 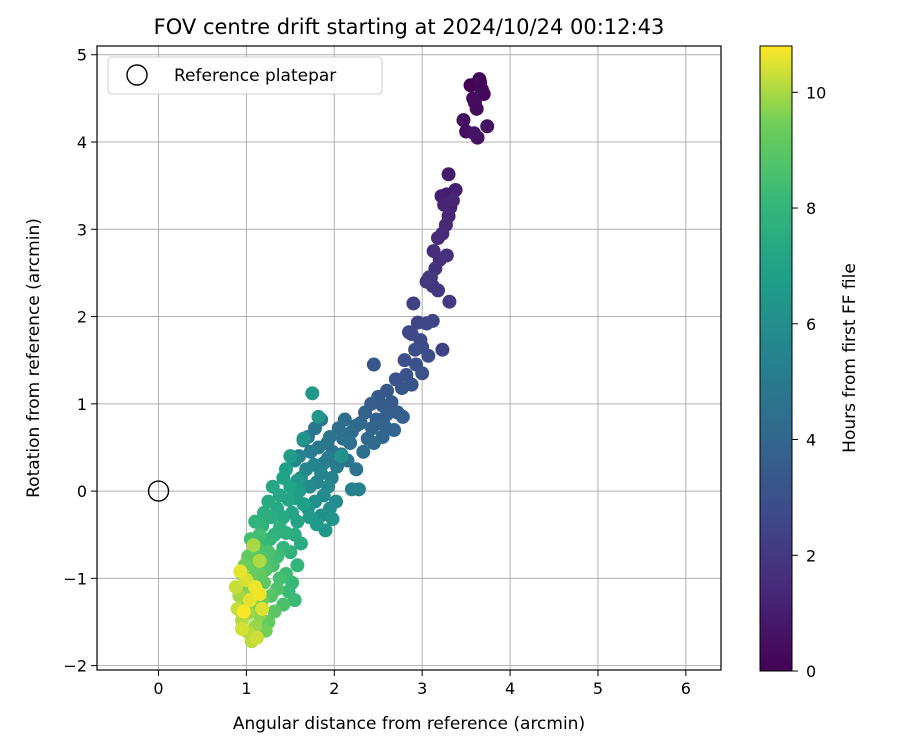 What do you see at coordinates (334, 688) in the screenshot?
I see `x-tick-label: 2` at bounding box center [334, 688].